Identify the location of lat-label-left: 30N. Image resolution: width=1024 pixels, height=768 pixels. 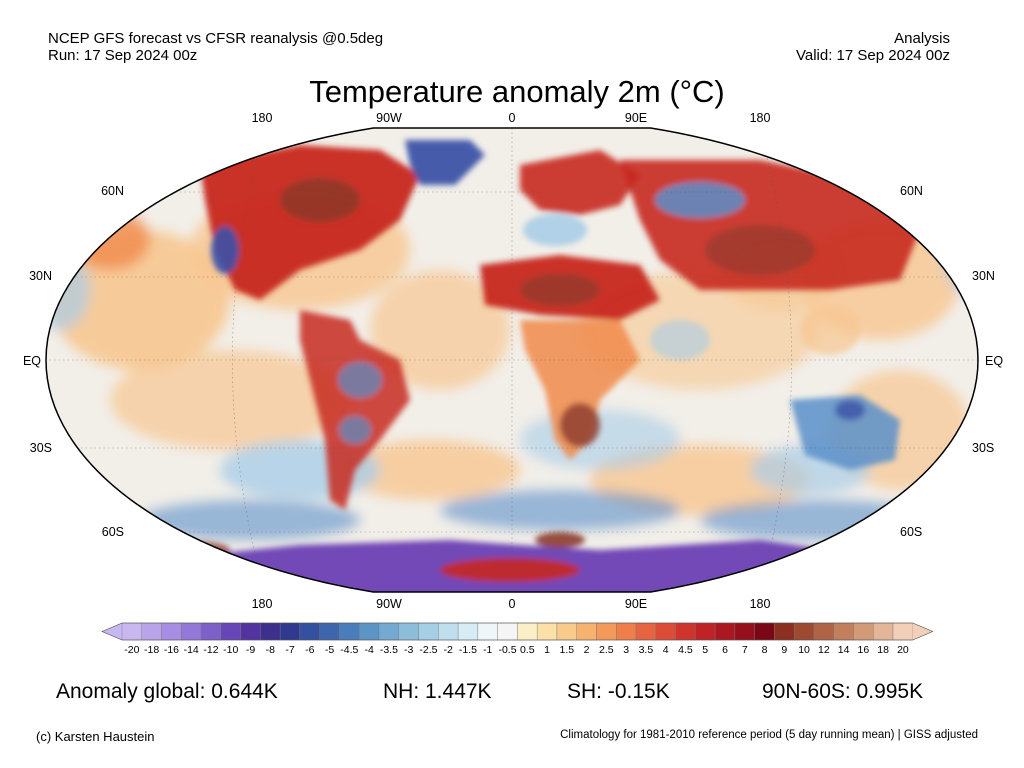
(40, 276).